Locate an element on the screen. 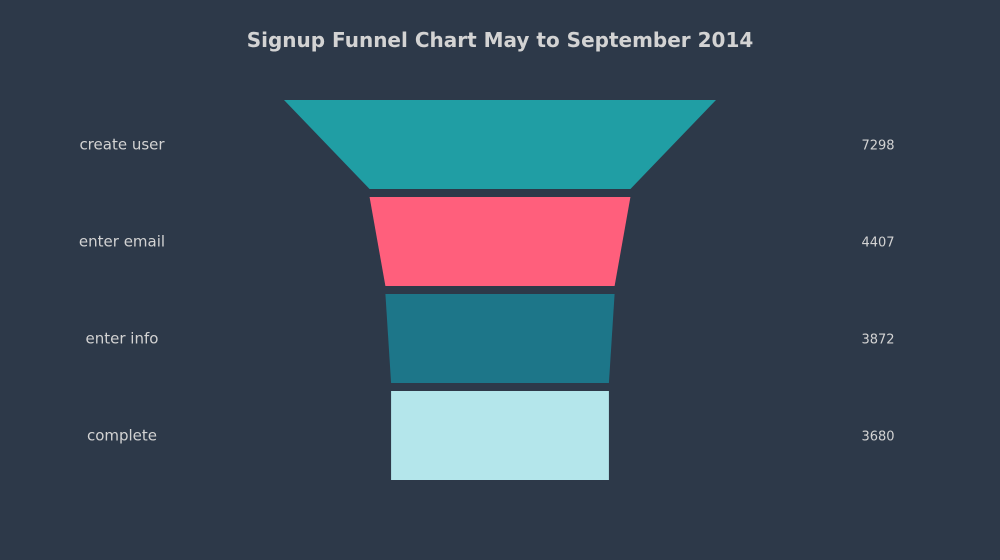  funnel-stage-enter-email is located at coordinates (500, 241).